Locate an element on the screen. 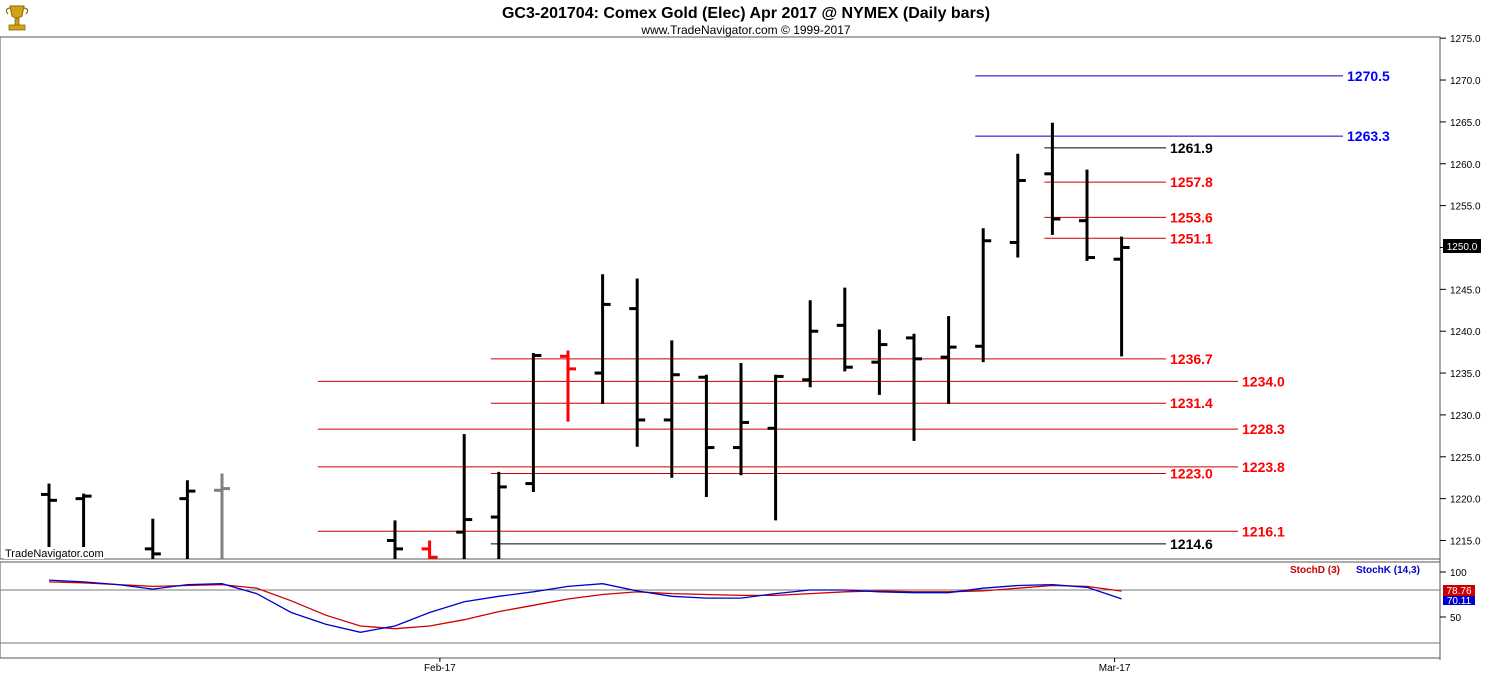  watermark-text: TradeNavigator.com is located at coordinates (54, 554).